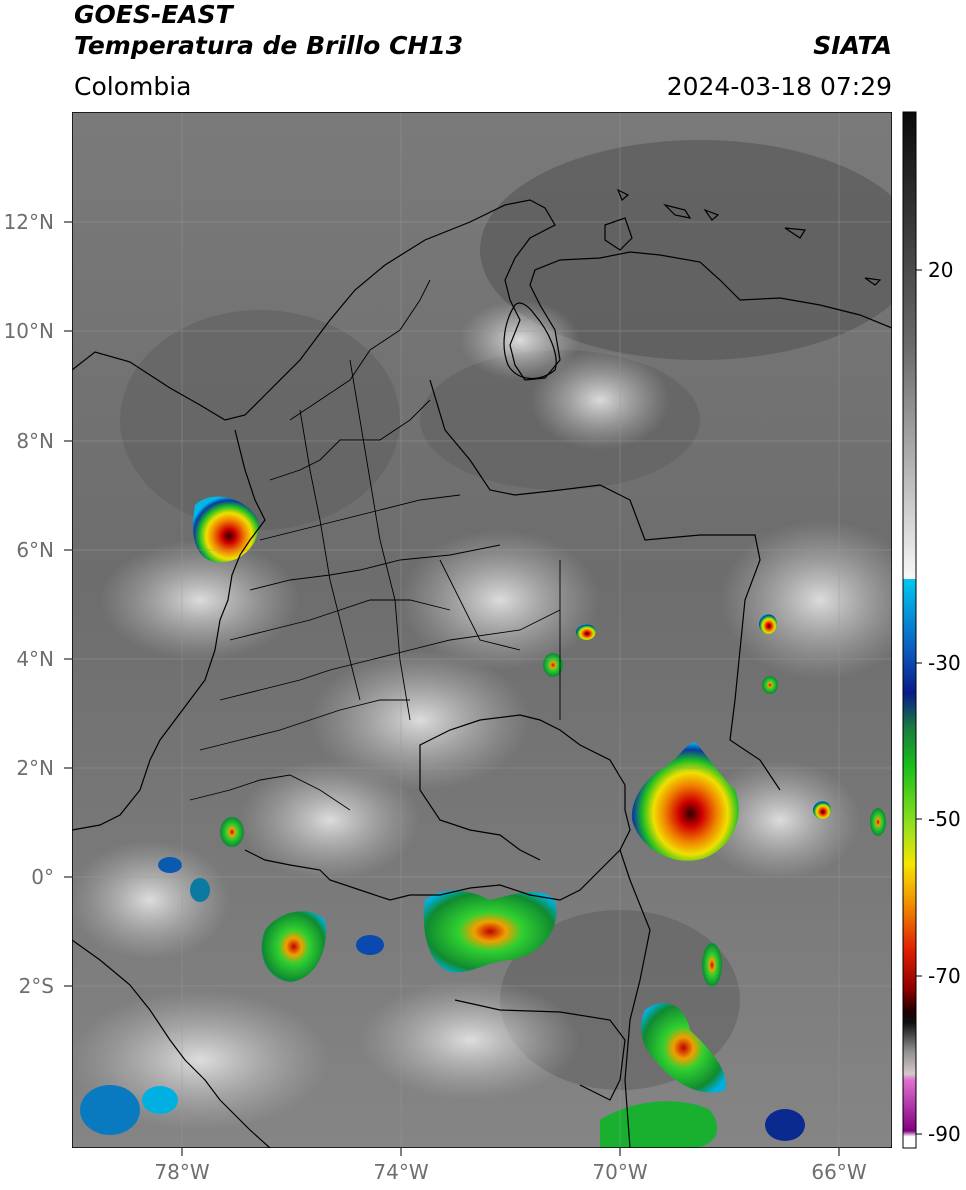 This screenshot has height=1190, width=966. I want to click on agency-label: SIATA, so click(852, 45).